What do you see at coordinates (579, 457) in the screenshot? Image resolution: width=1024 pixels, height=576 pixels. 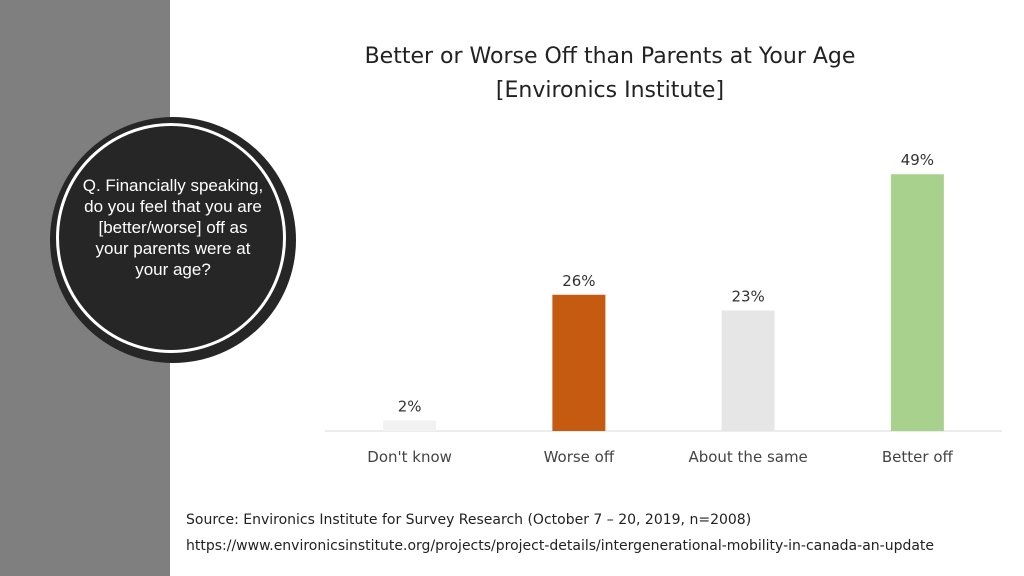 I see `category-label: Worse off` at bounding box center [579, 457].